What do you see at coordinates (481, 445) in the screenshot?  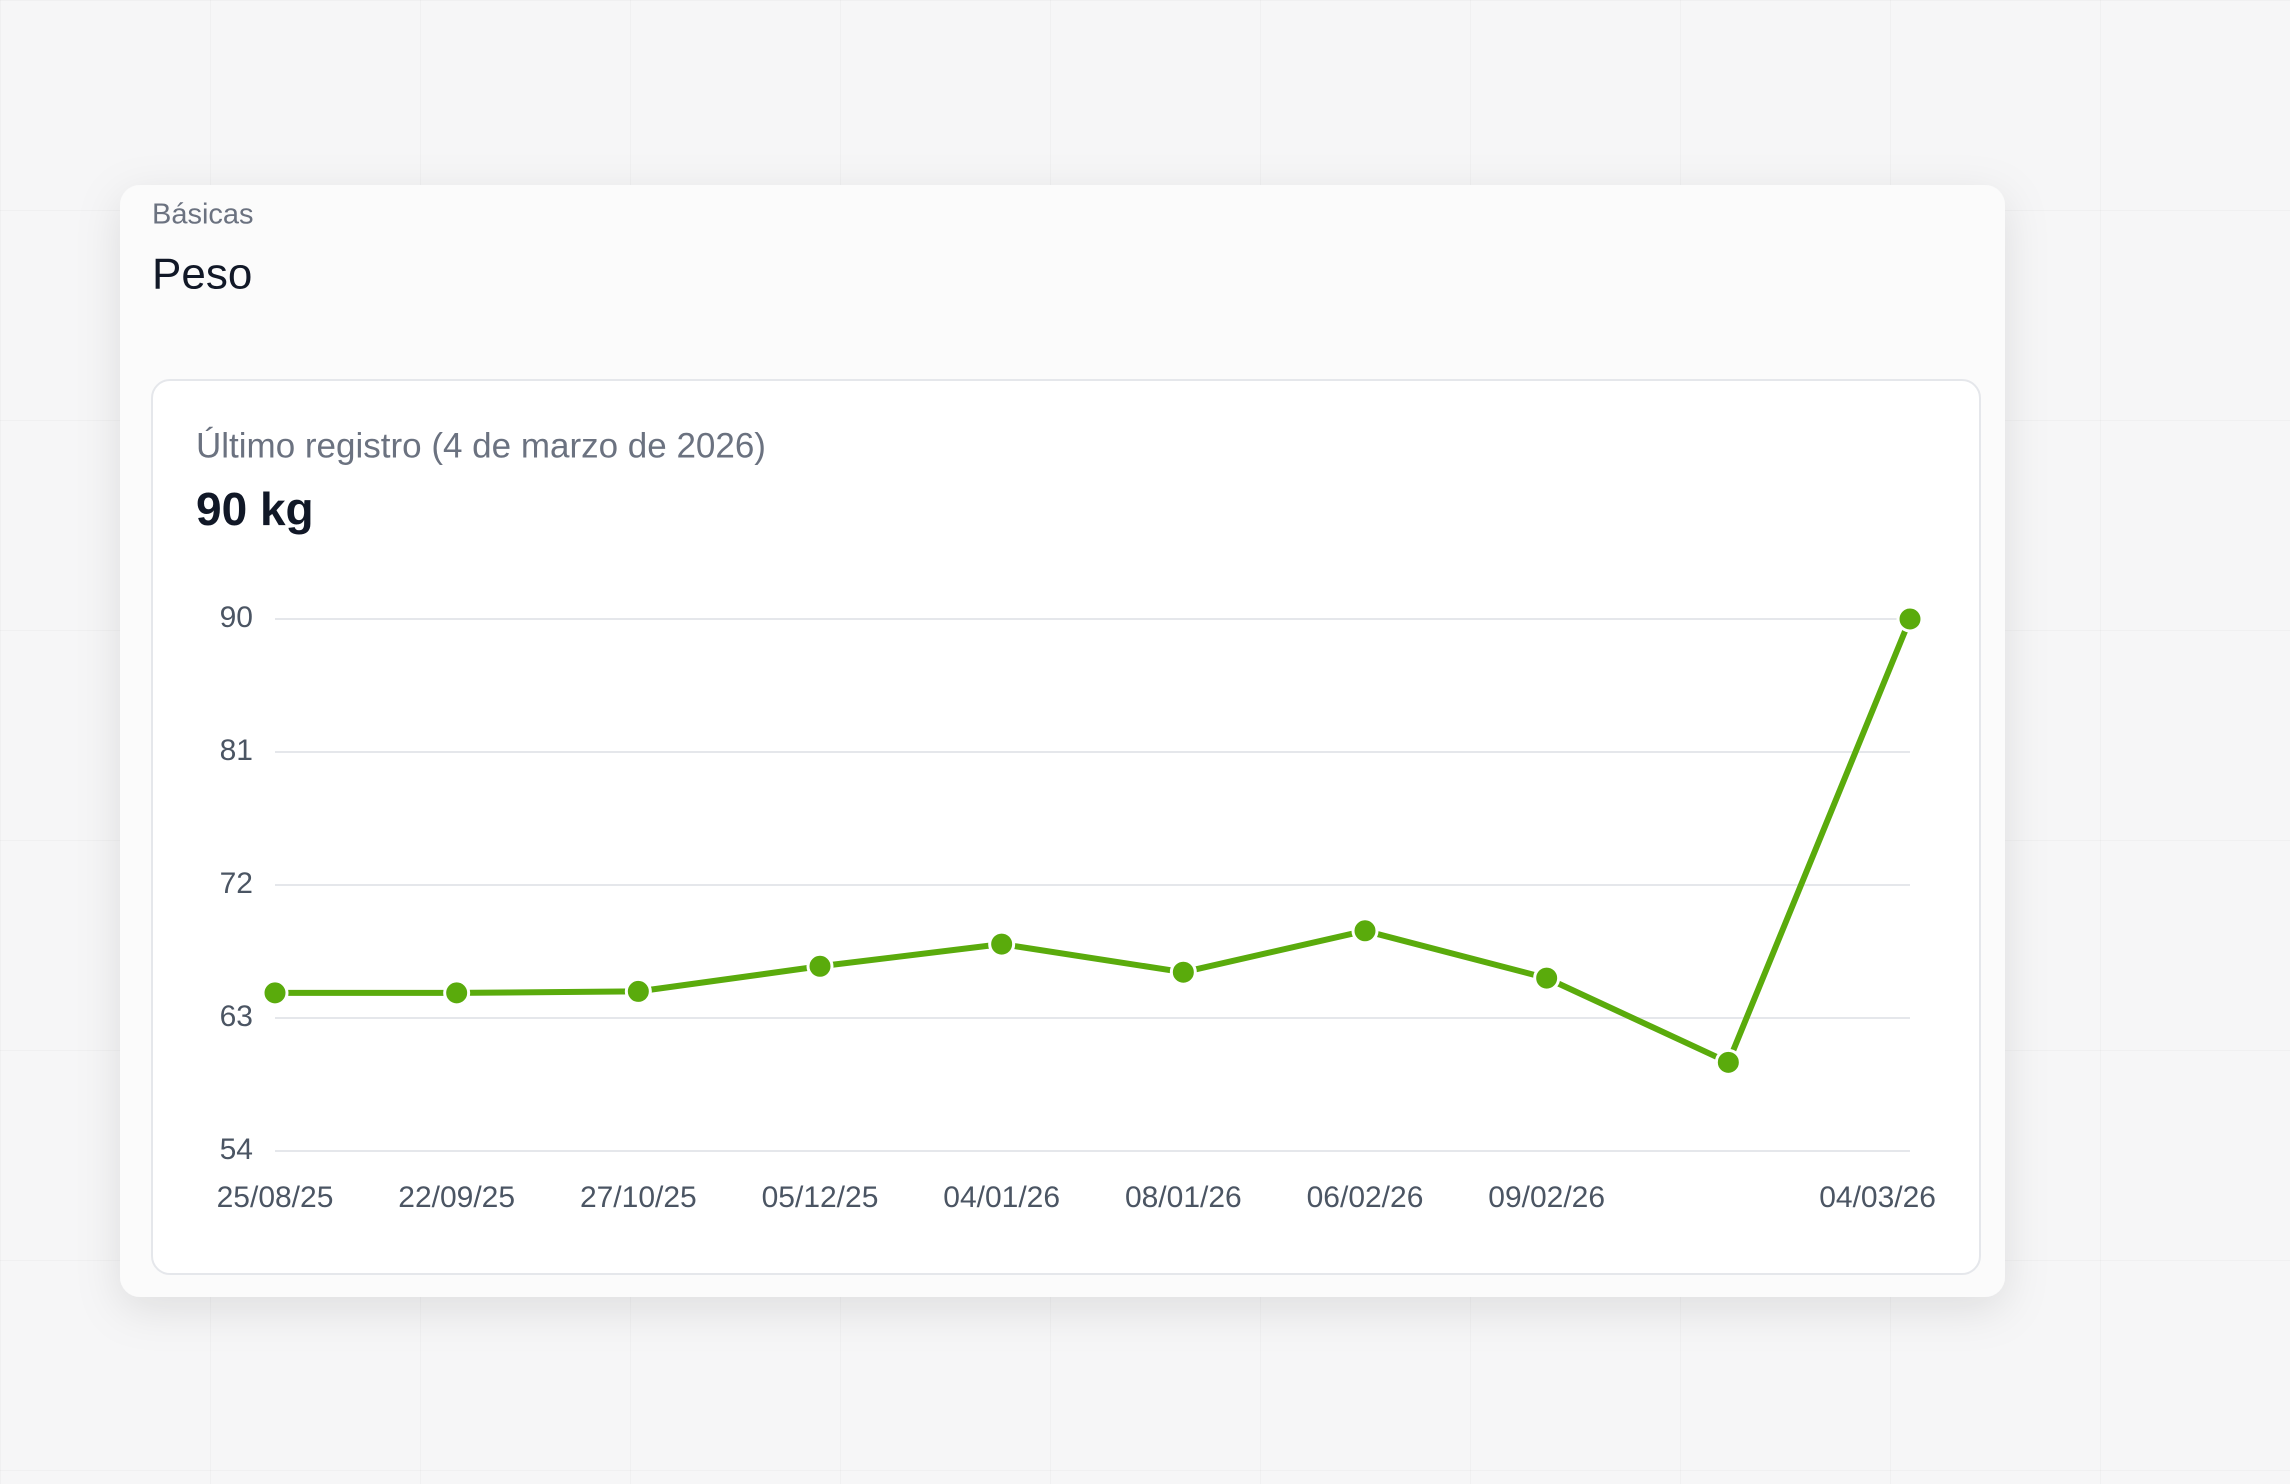 I see `chart-subtitle: Último registro (4 de marzo de 2026)` at bounding box center [481, 445].